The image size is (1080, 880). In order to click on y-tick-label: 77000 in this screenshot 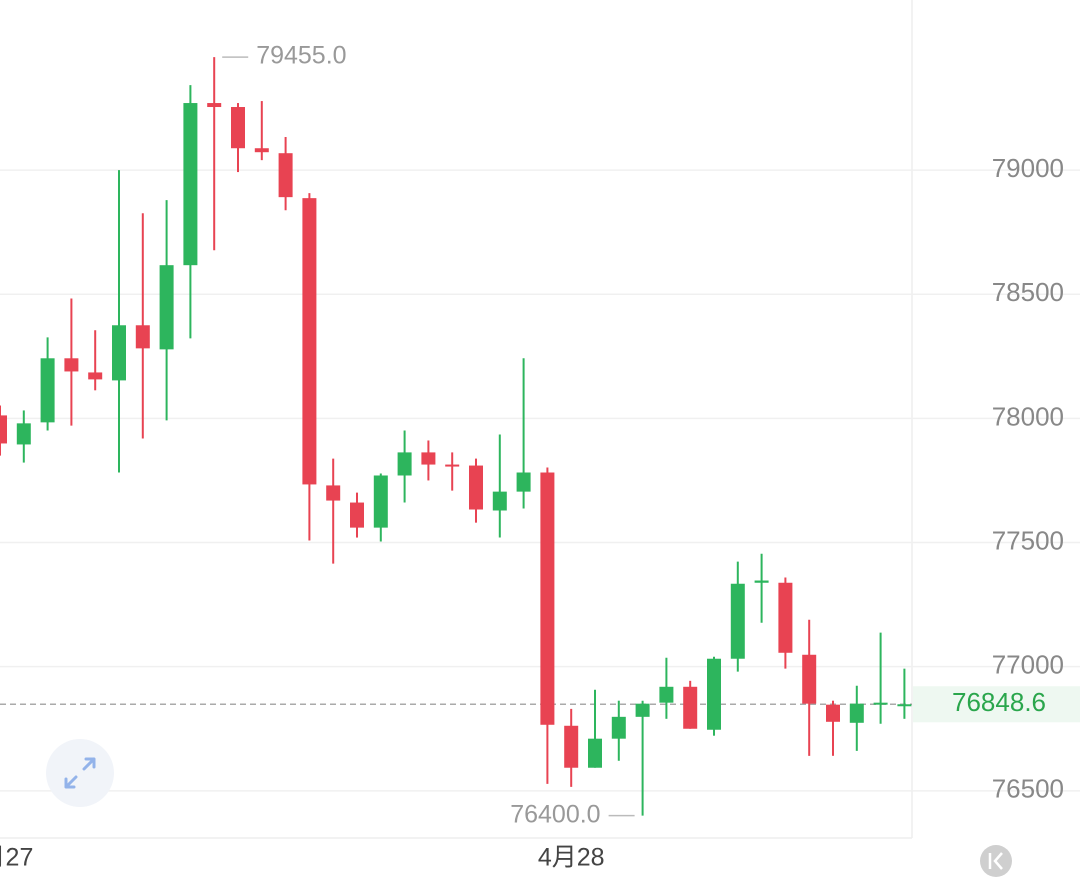, I will do `click(1028, 665)`.